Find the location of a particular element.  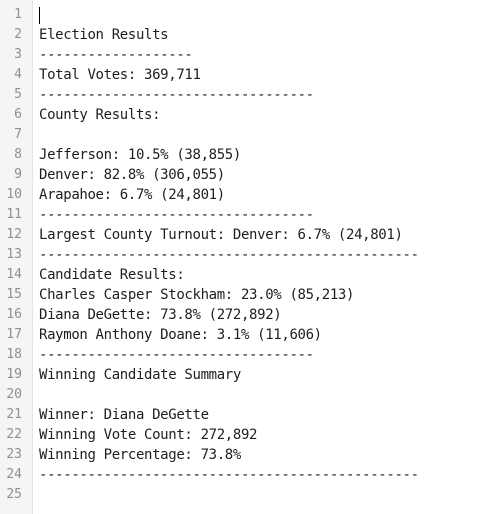

line-text: Total Votes: 369,711 is located at coordinates (120, 75).